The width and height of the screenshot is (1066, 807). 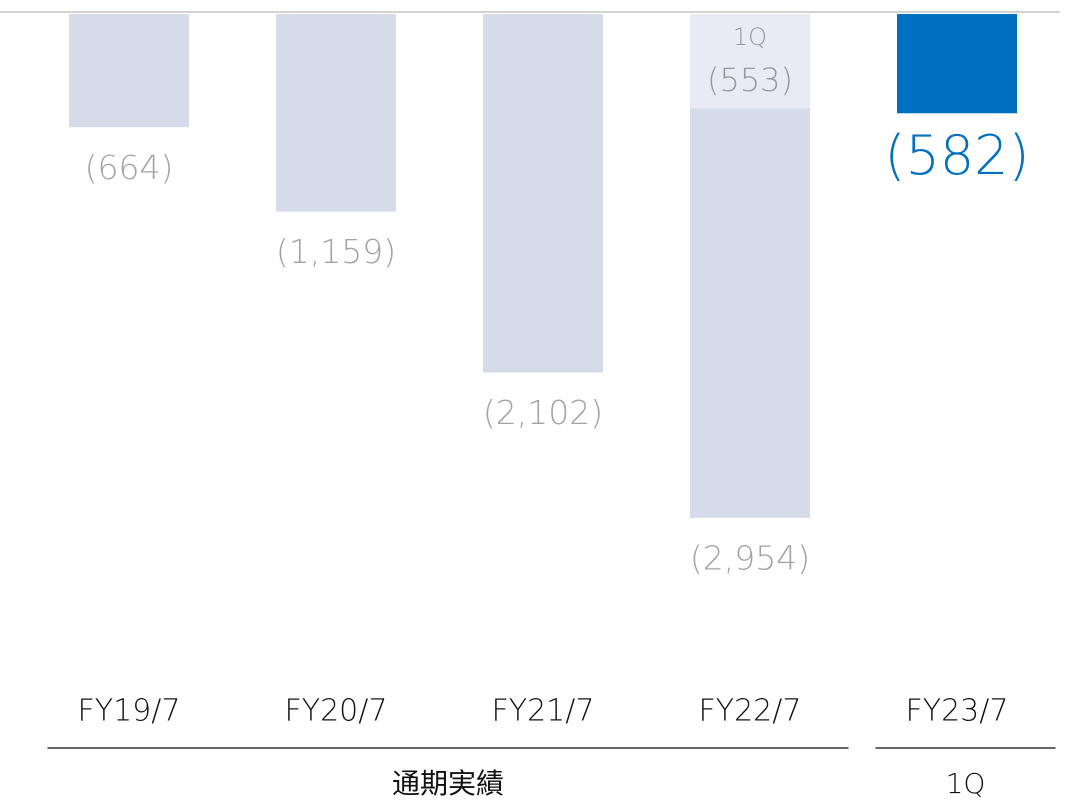 I want to click on value-label: (2,102), so click(x=543, y=412).